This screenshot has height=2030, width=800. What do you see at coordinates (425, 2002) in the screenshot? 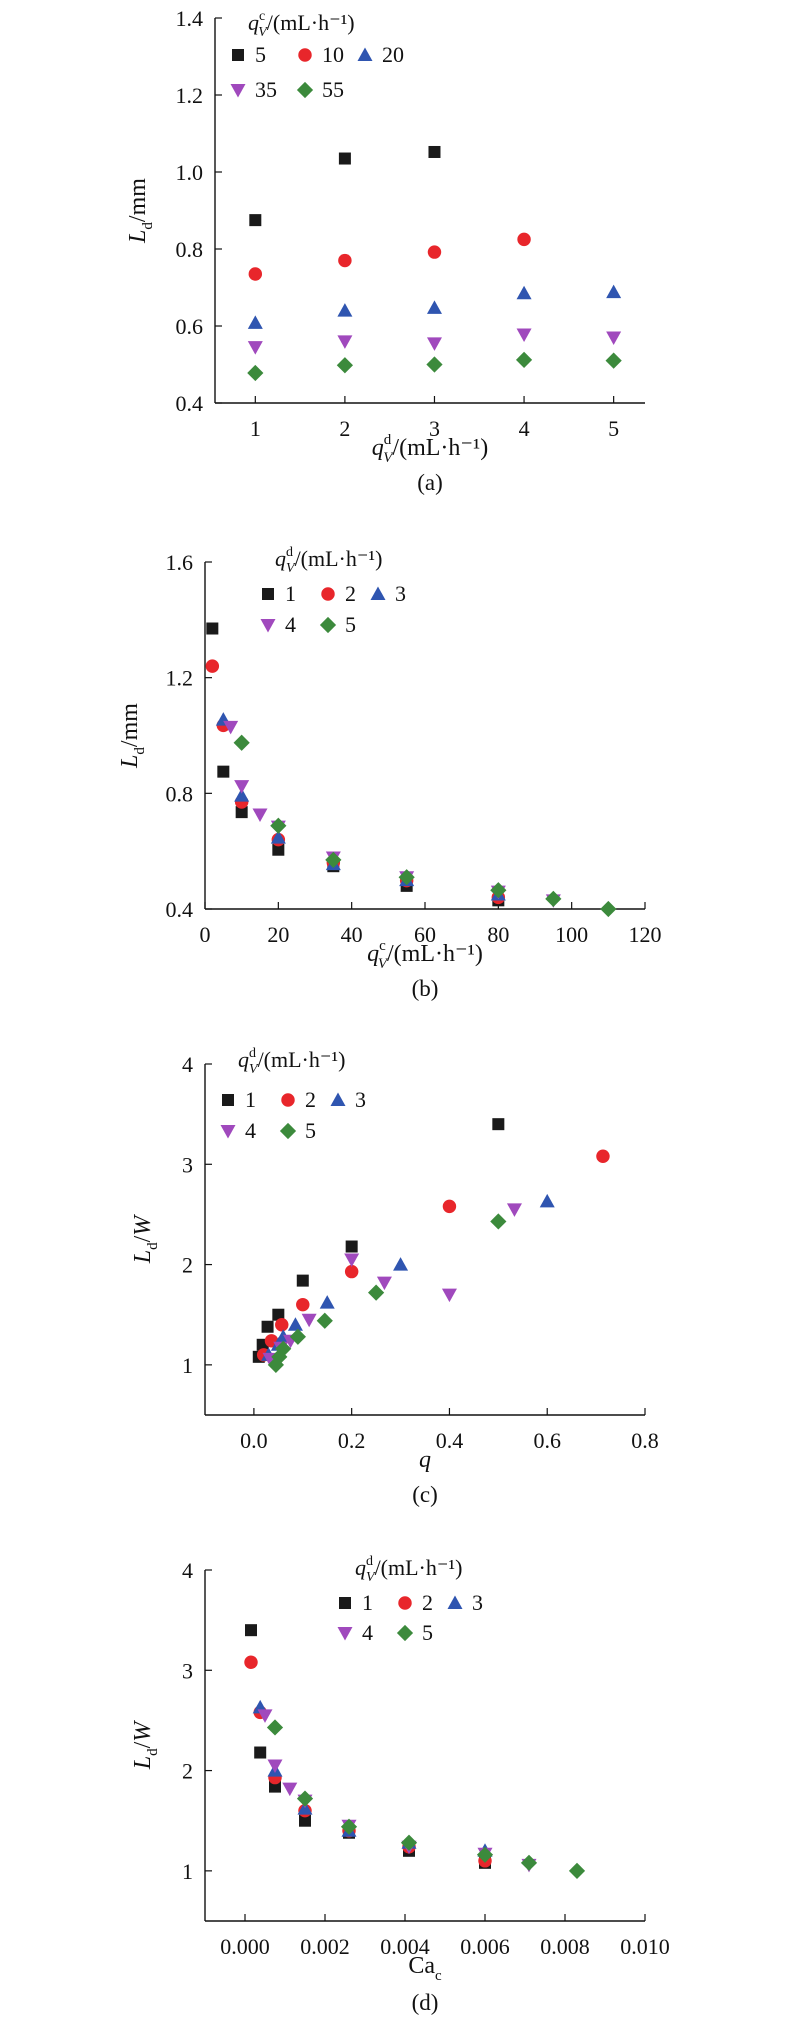
I see `panel-caption: (d)` at bounding box center [425, 2002].